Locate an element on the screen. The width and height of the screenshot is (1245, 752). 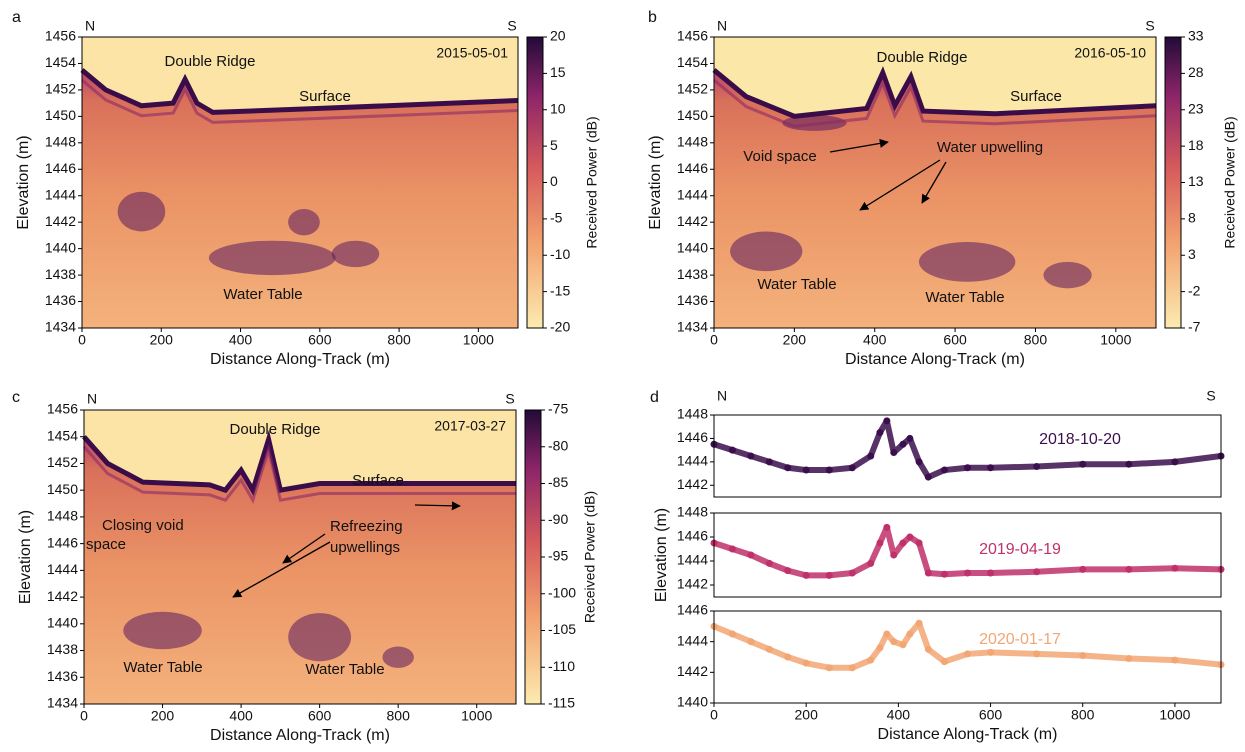
series-label: 2019-04-19 is located at coordinates (1020, 549).